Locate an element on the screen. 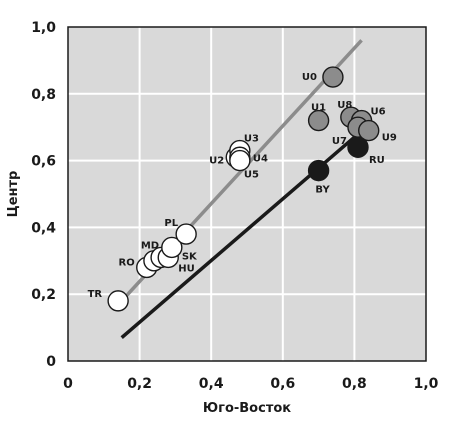 Image resolution: width=450 pixels, height=422 pixels. y-axis-label: Центр is located at coordinates (13, 194).